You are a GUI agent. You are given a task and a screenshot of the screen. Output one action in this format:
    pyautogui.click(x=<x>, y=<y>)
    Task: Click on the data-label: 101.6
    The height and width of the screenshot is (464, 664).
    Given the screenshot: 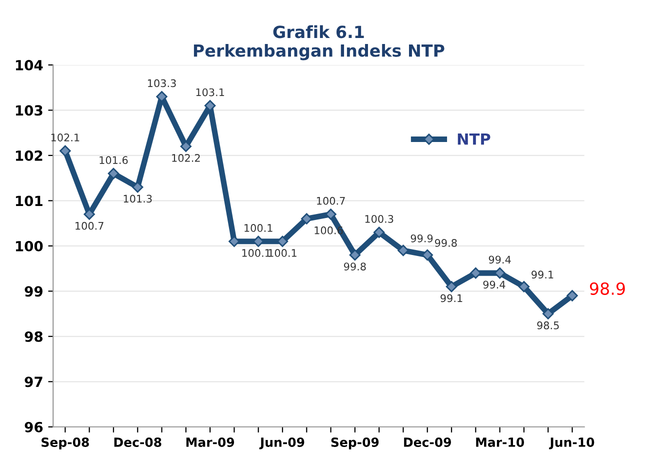 What is the action you would take?
    pyautogui.click(x=114, y=160)
    